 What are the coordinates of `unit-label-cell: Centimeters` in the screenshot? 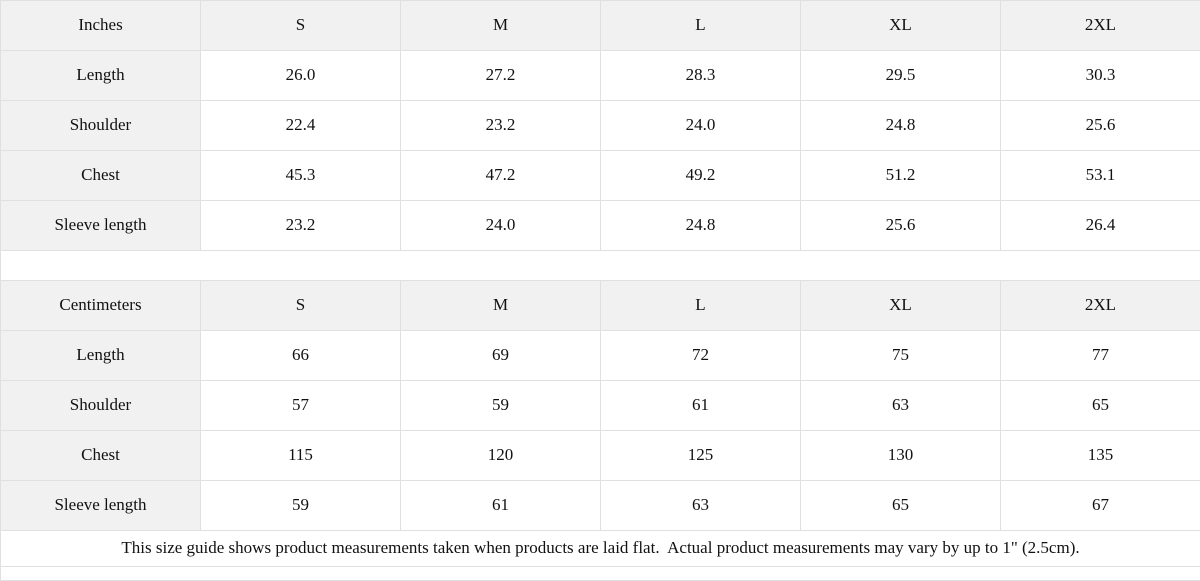 It's located at (101, 306).